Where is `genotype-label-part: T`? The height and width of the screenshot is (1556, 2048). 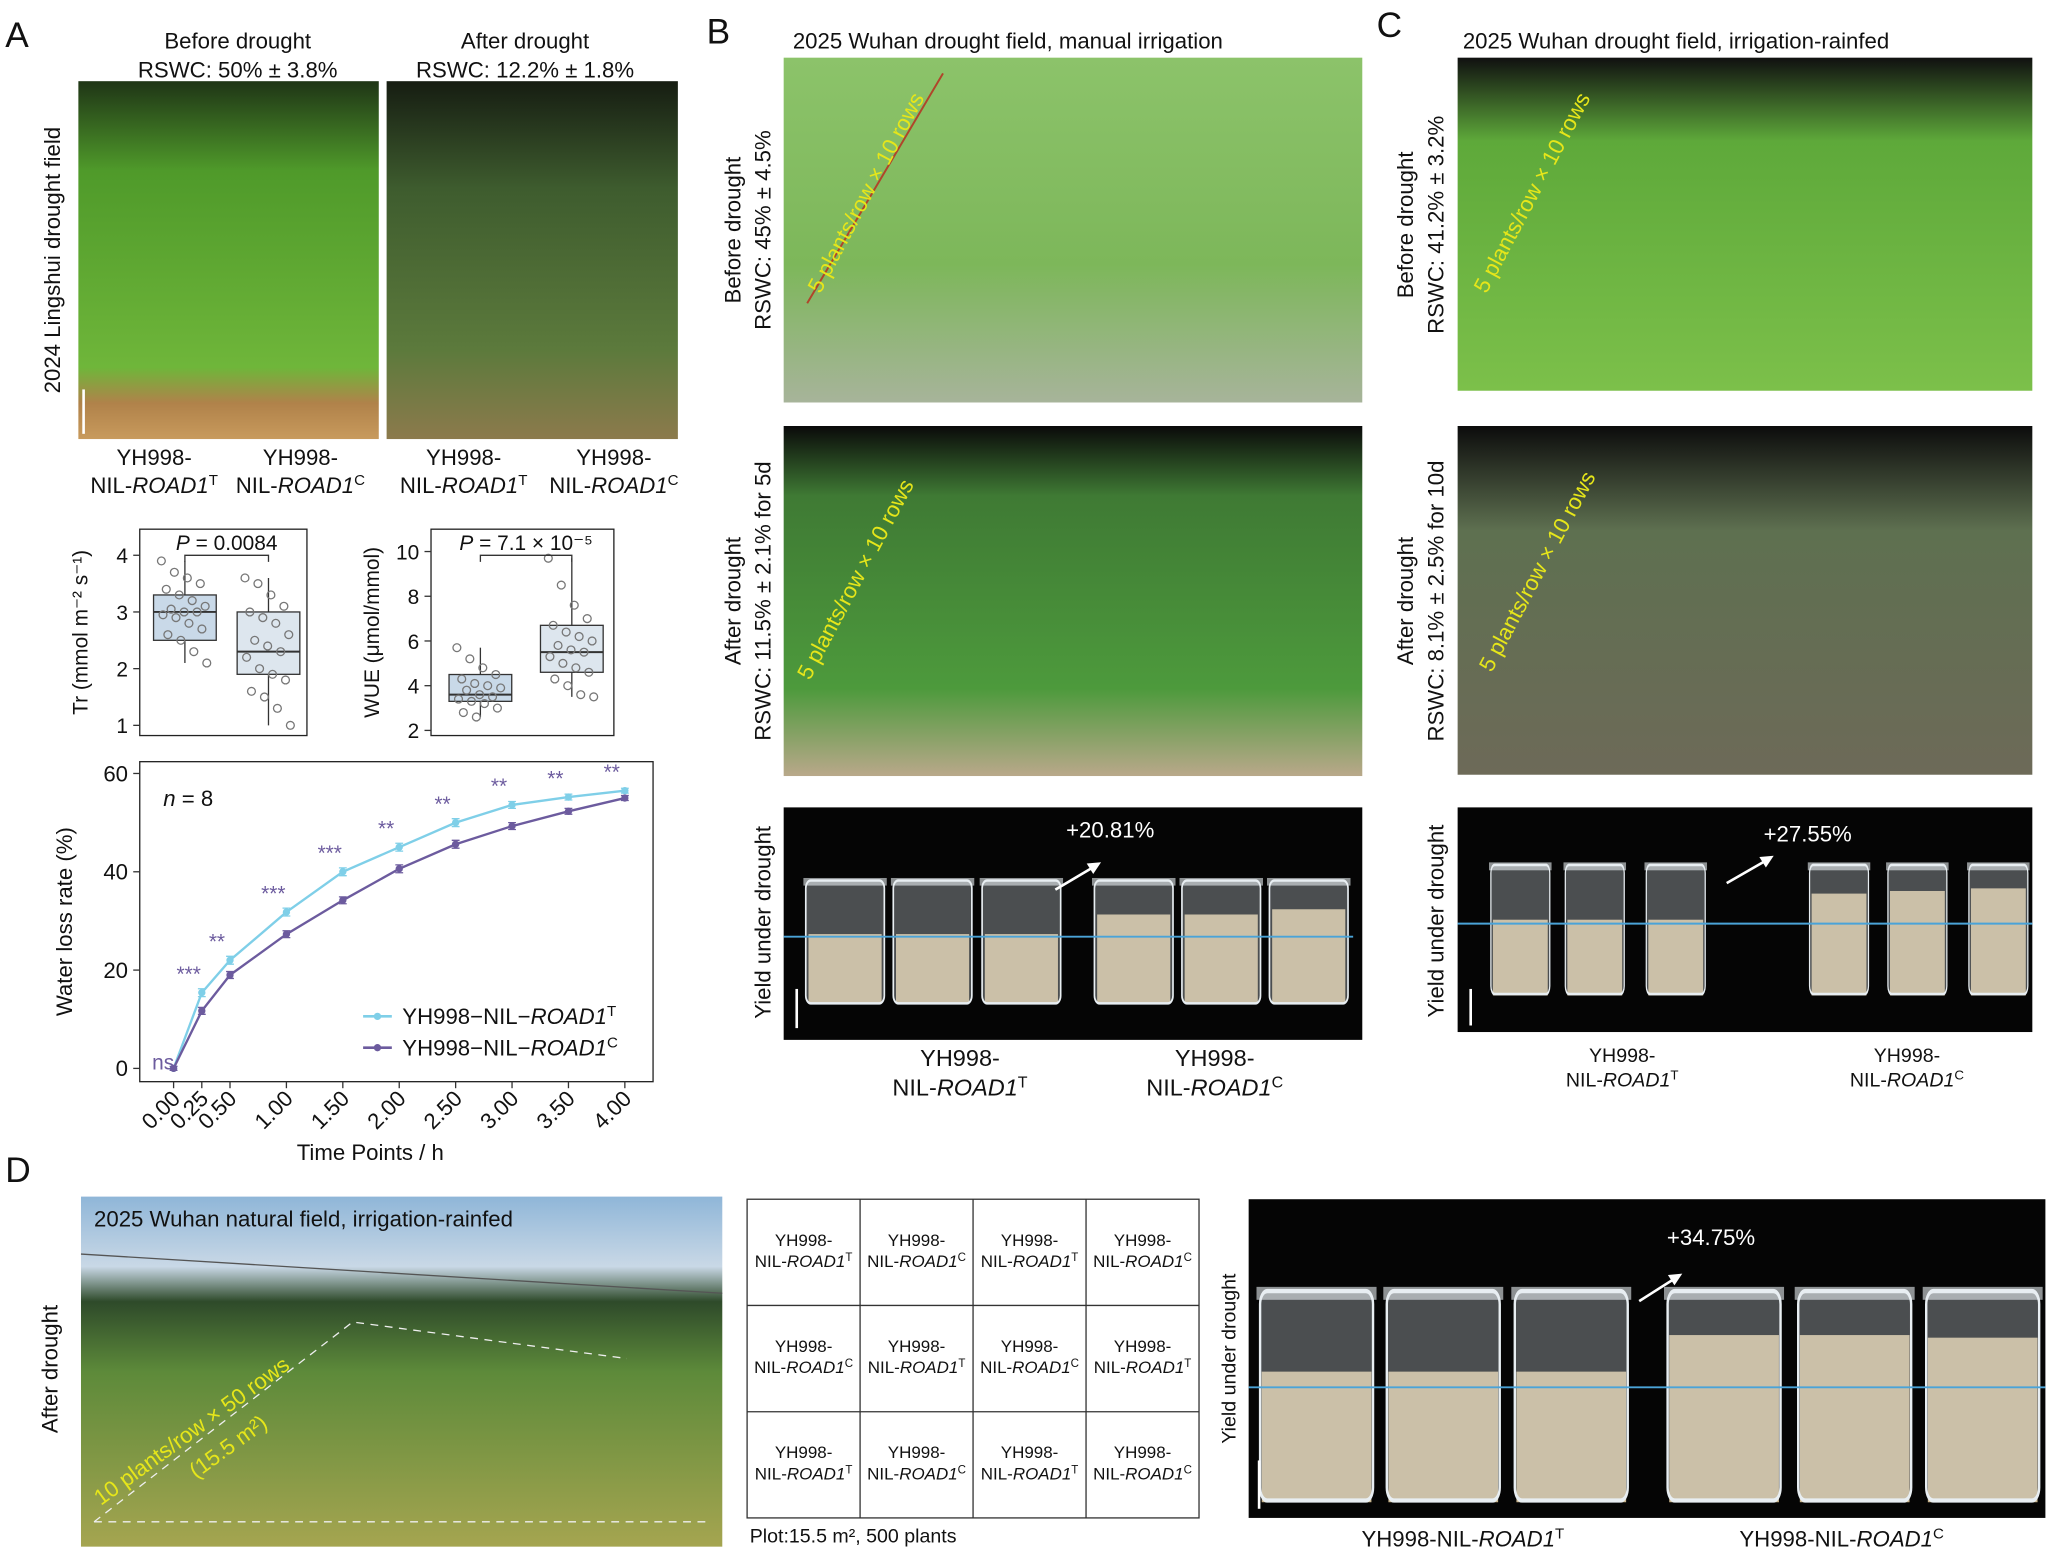 genotype-label-part: T is located at coordinates (1023, 1082).